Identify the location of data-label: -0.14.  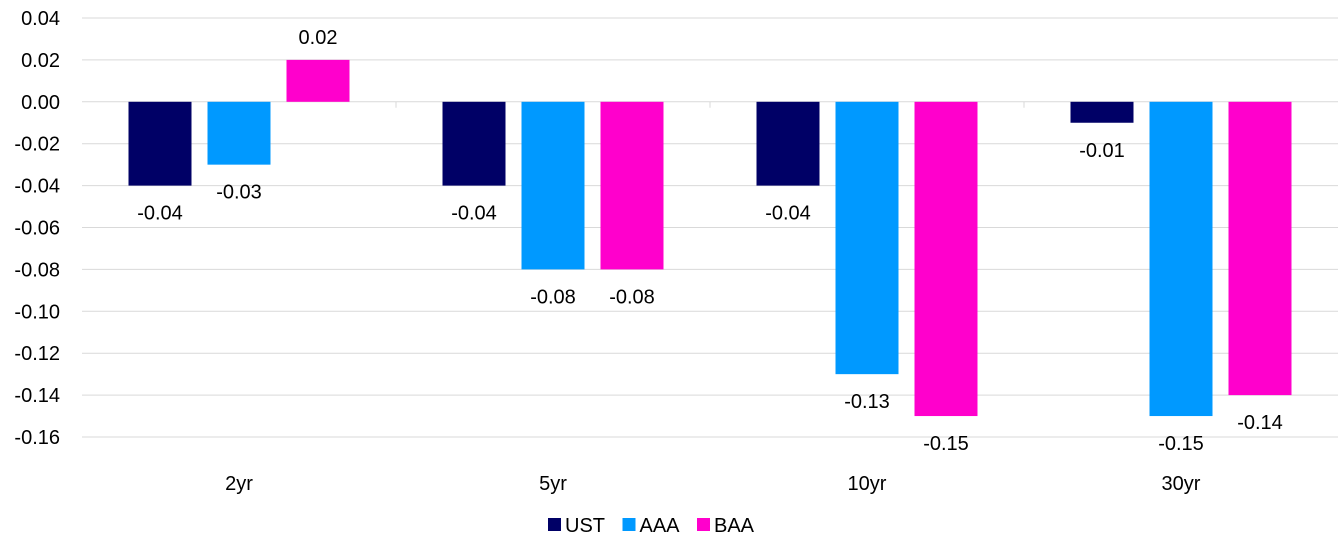
(1260, 423).